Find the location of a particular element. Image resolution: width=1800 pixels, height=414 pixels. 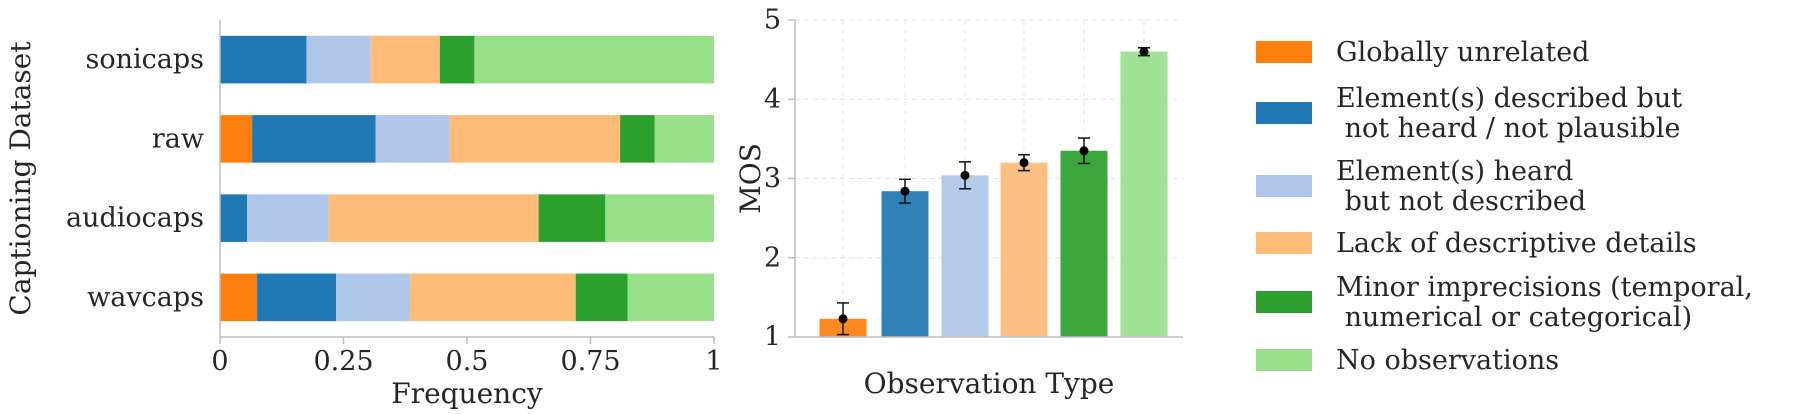

legend-label-line: but not described is located at coordinates (1461, 201).